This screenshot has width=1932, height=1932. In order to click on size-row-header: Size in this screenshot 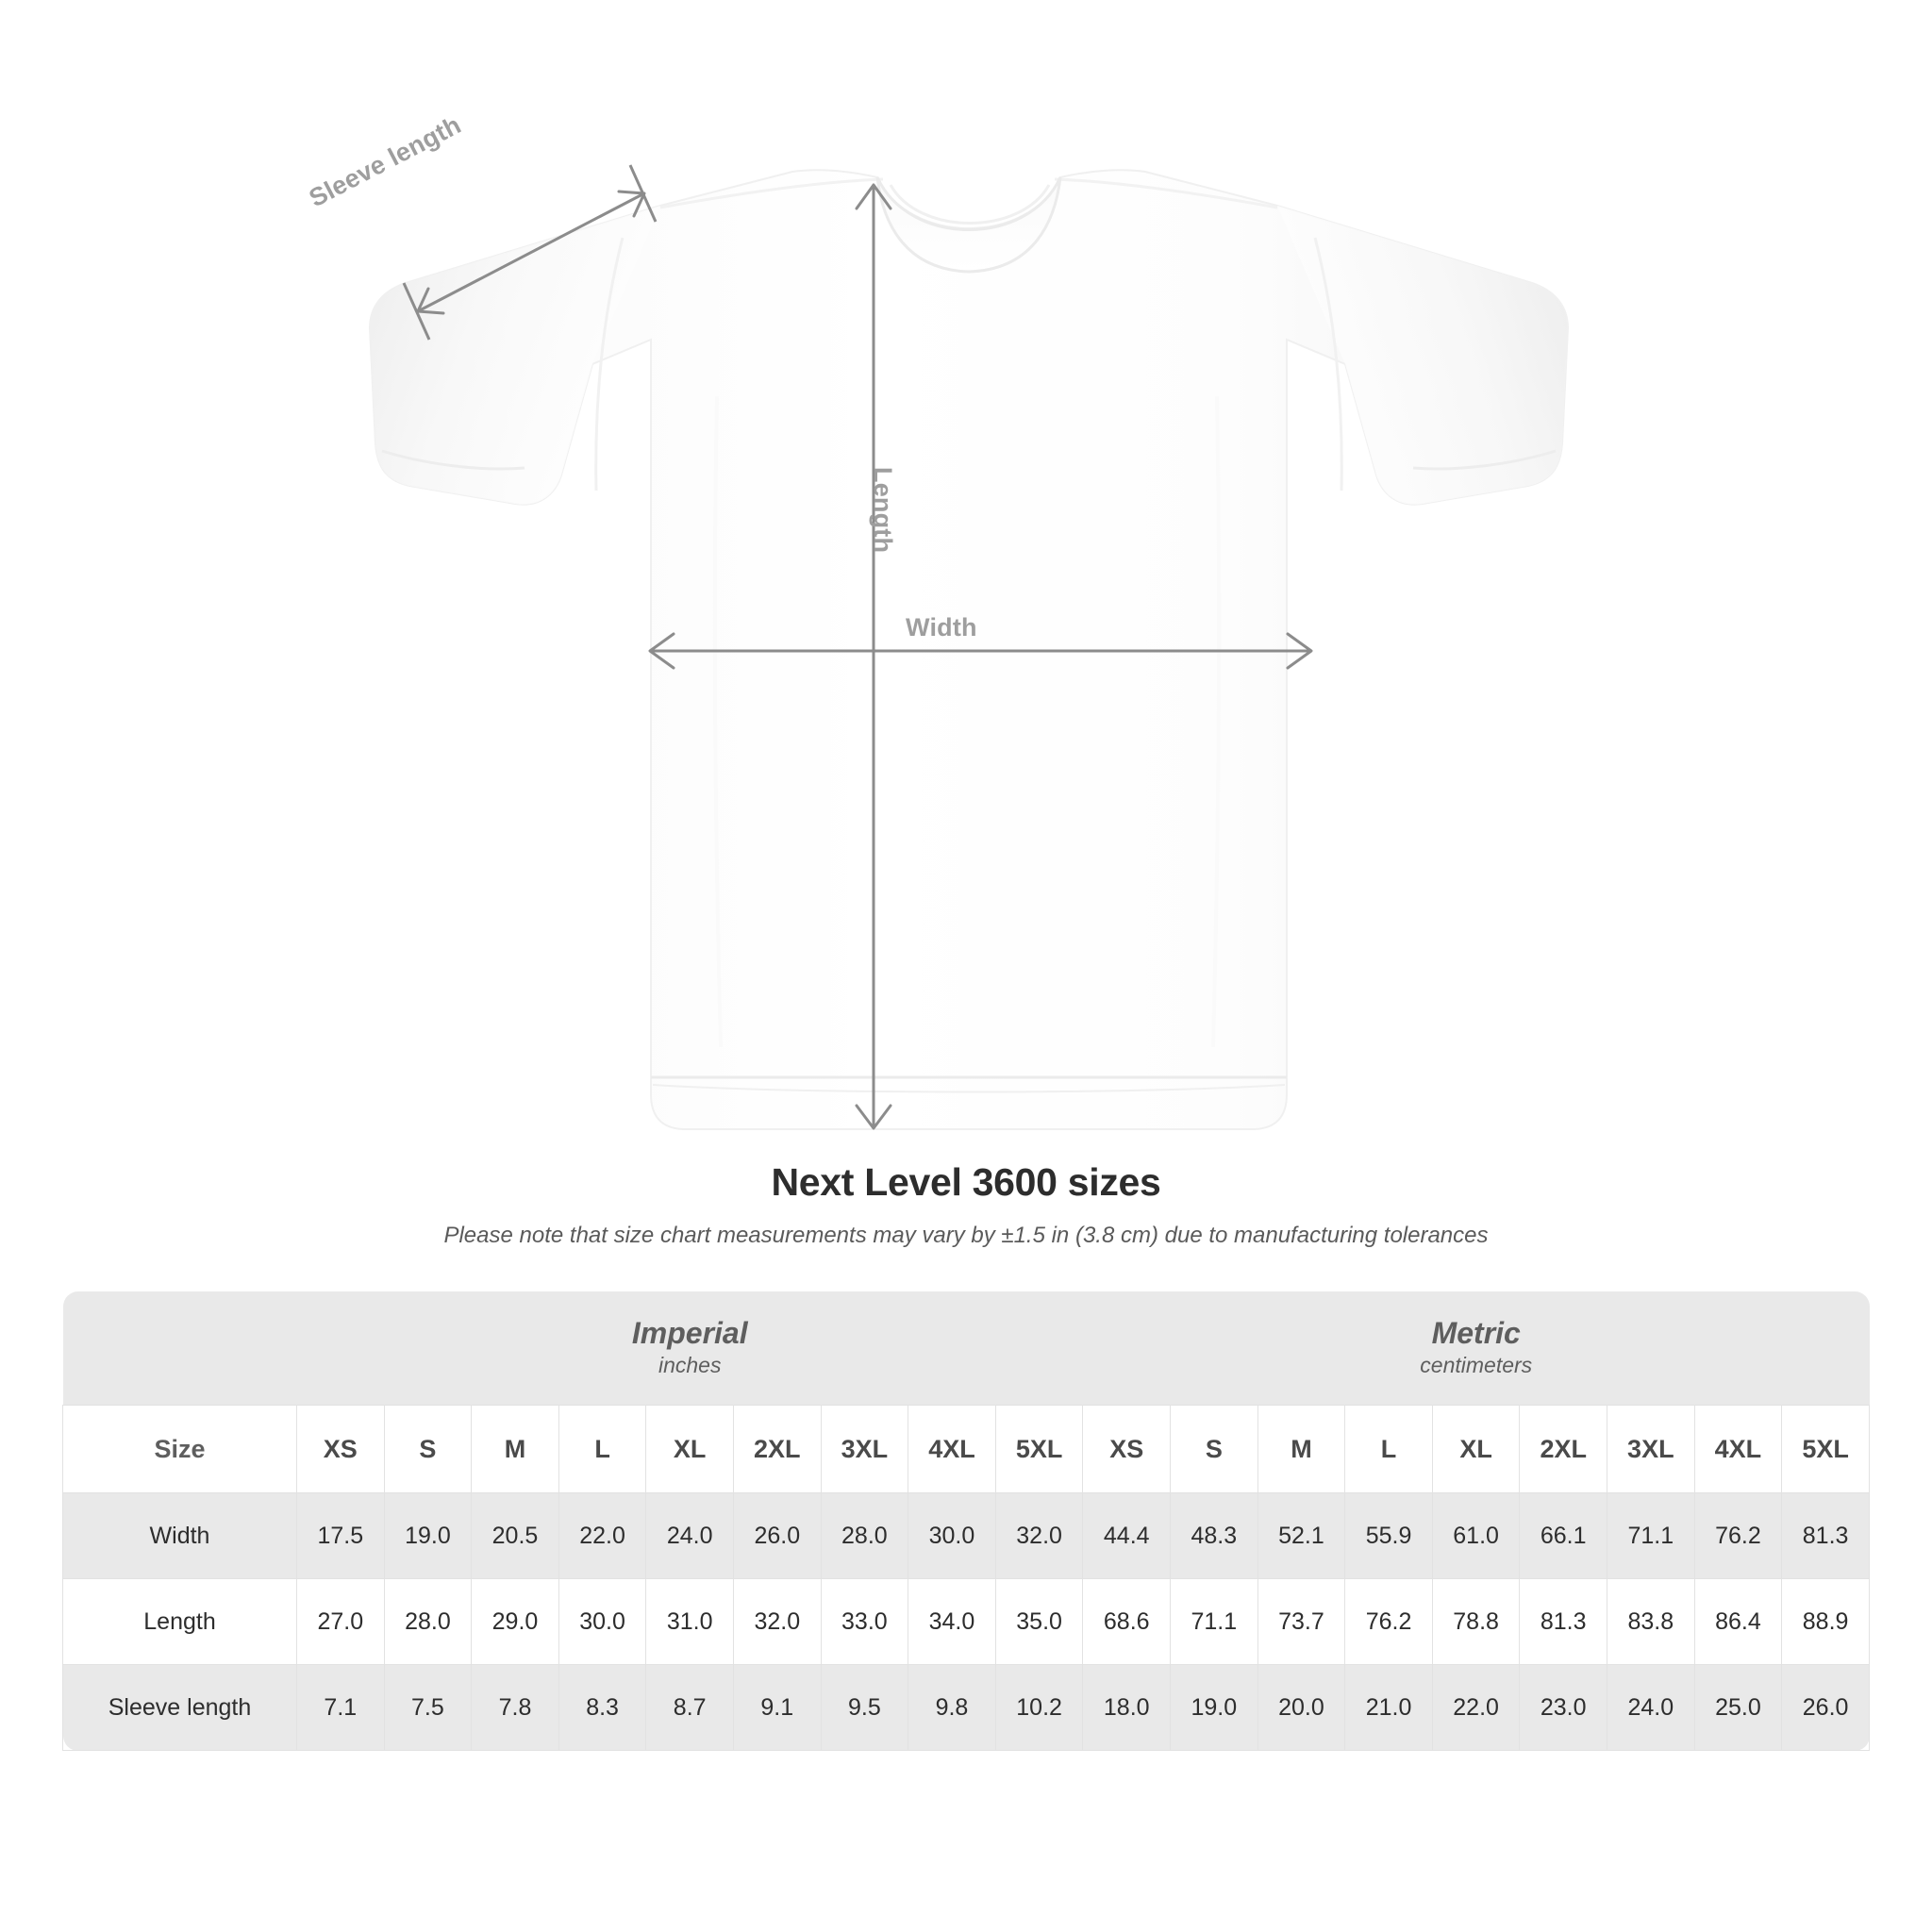, I will do `click(179, 1449)`.